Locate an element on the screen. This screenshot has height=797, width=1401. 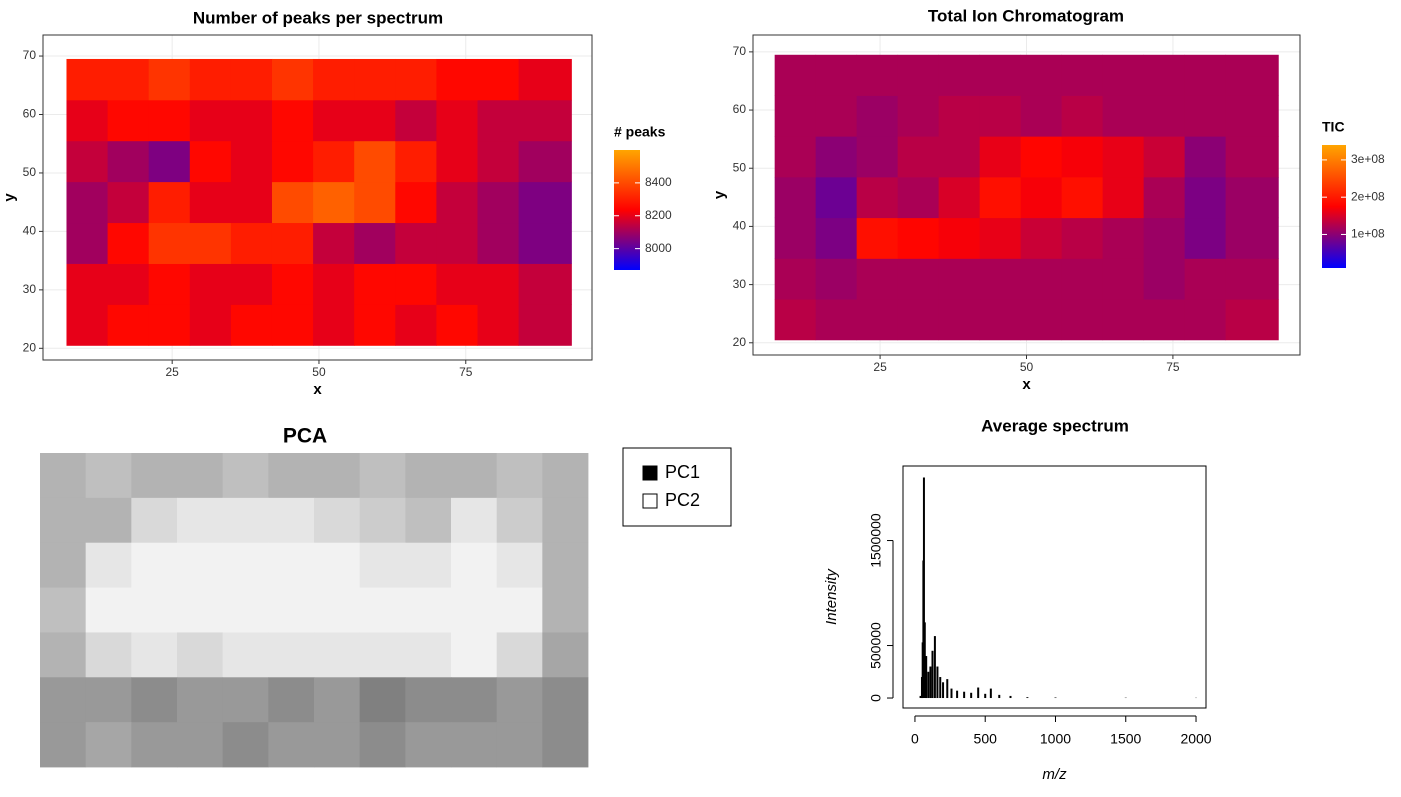
y-axis-label: y is located at coordinates (9, 197).